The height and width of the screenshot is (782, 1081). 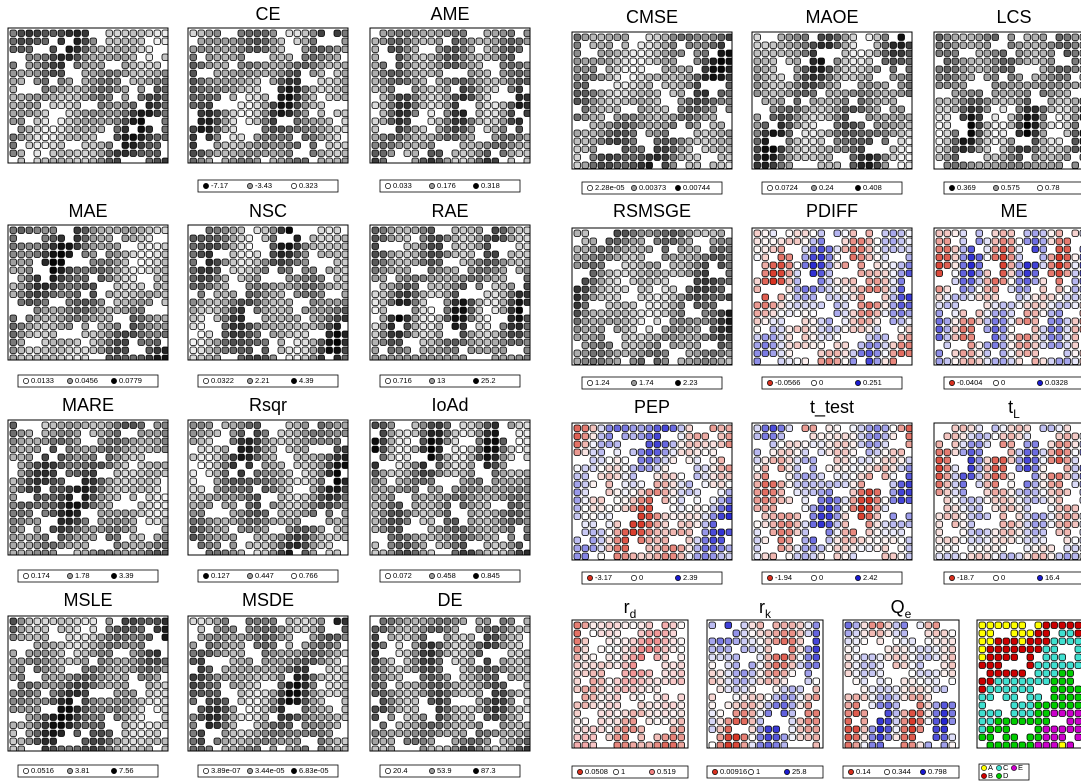 I want to click on title-text: MSDE, so click(x=268, y=600).